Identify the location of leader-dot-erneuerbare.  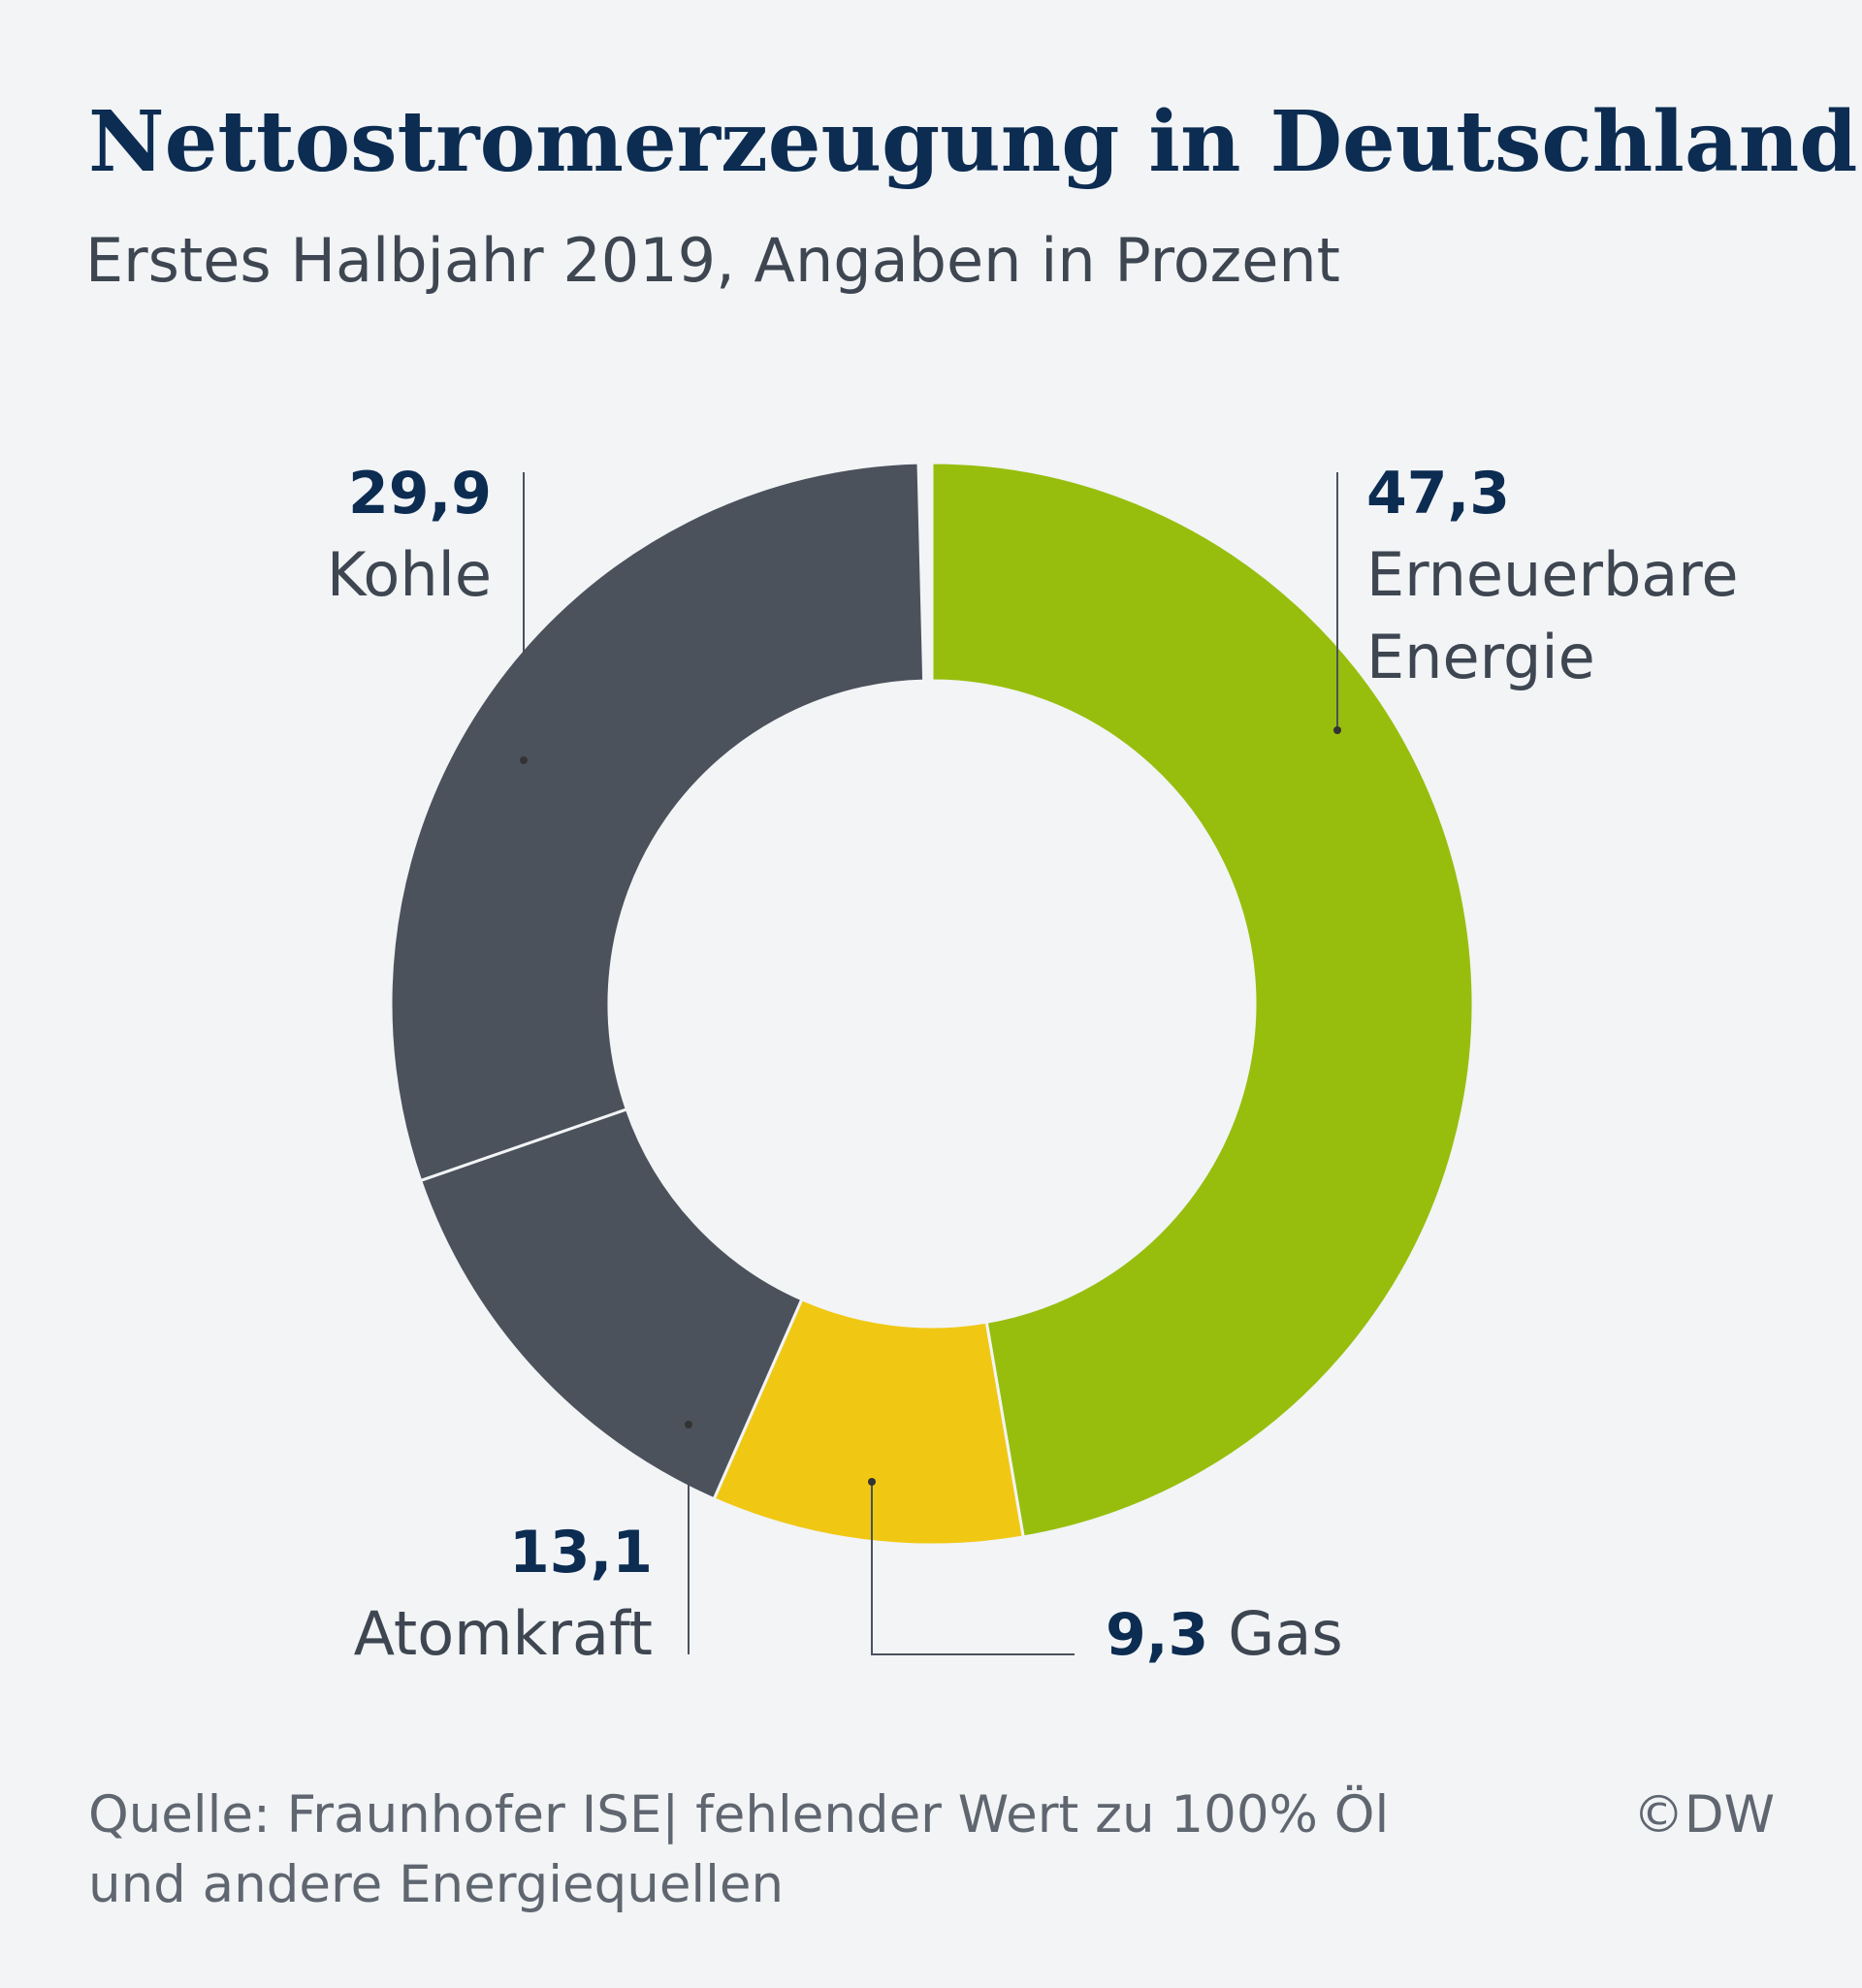
(1337, 730).